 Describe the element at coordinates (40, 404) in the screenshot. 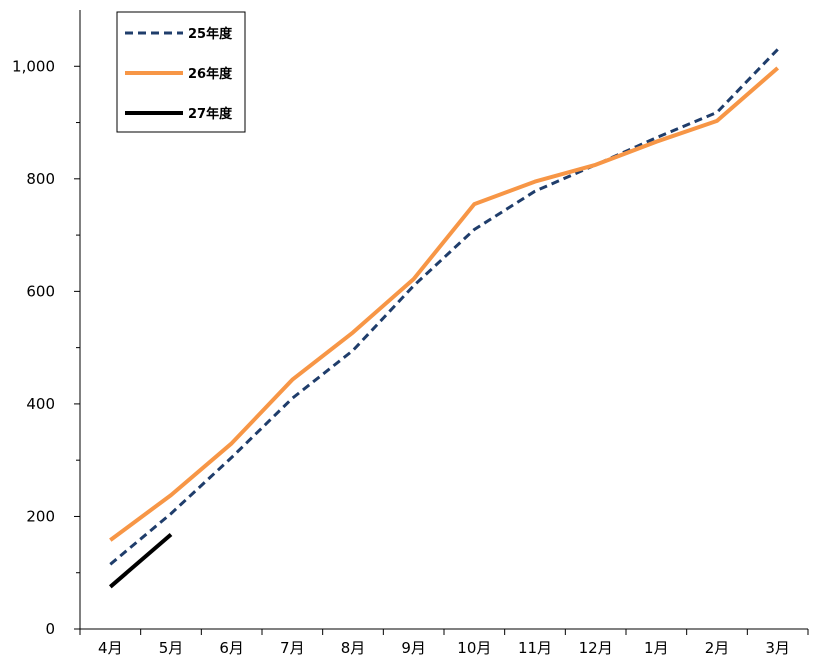

I see `y-tick-label: 400` at that location.